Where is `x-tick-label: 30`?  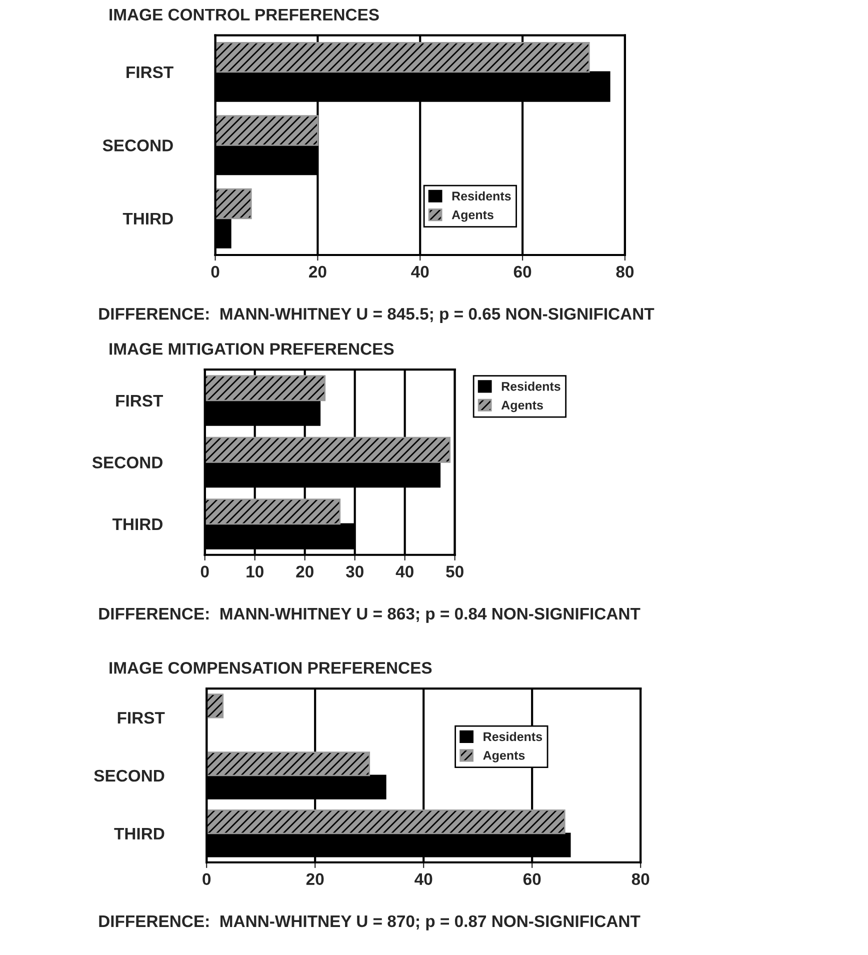 x-tick-label: 30 is located at coordinates (355, 572).